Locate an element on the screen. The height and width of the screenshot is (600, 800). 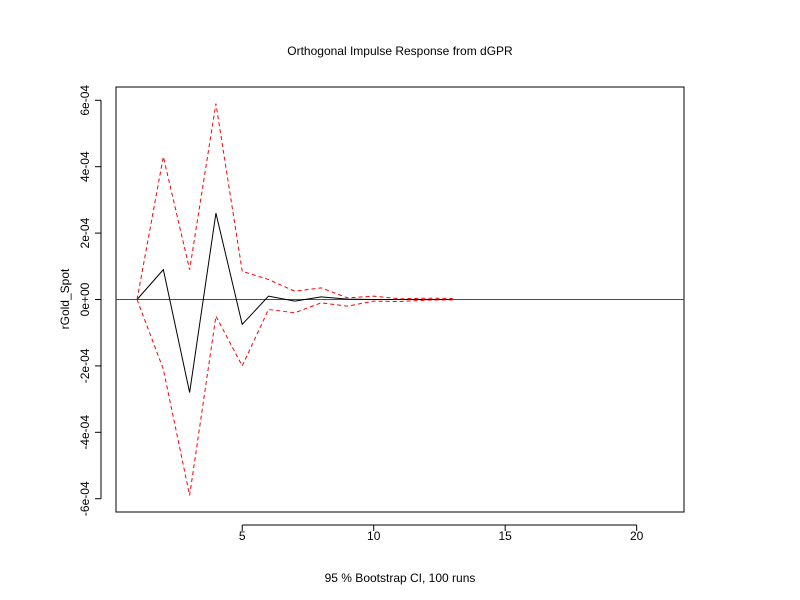
y-tick-label: -2e-04 is located at coordinates (85, 365).